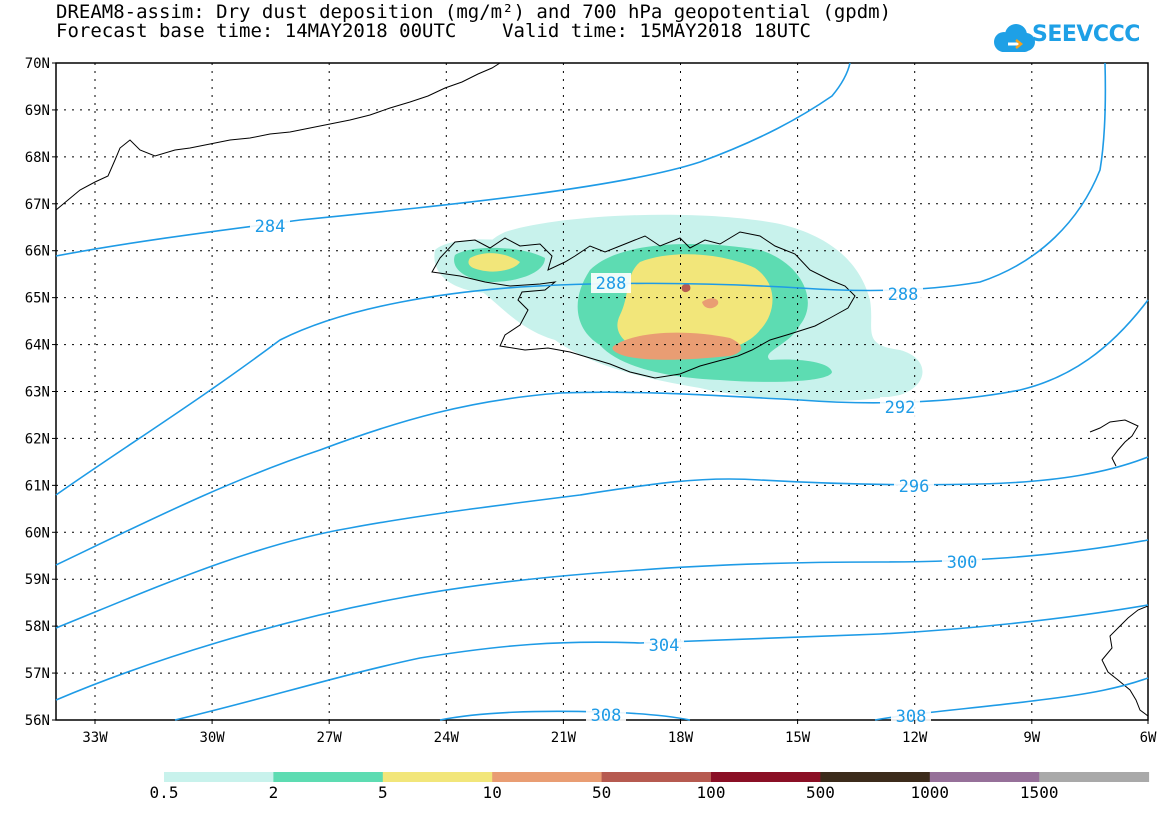  I want to click on cloud-icon, so click(1014, 38).